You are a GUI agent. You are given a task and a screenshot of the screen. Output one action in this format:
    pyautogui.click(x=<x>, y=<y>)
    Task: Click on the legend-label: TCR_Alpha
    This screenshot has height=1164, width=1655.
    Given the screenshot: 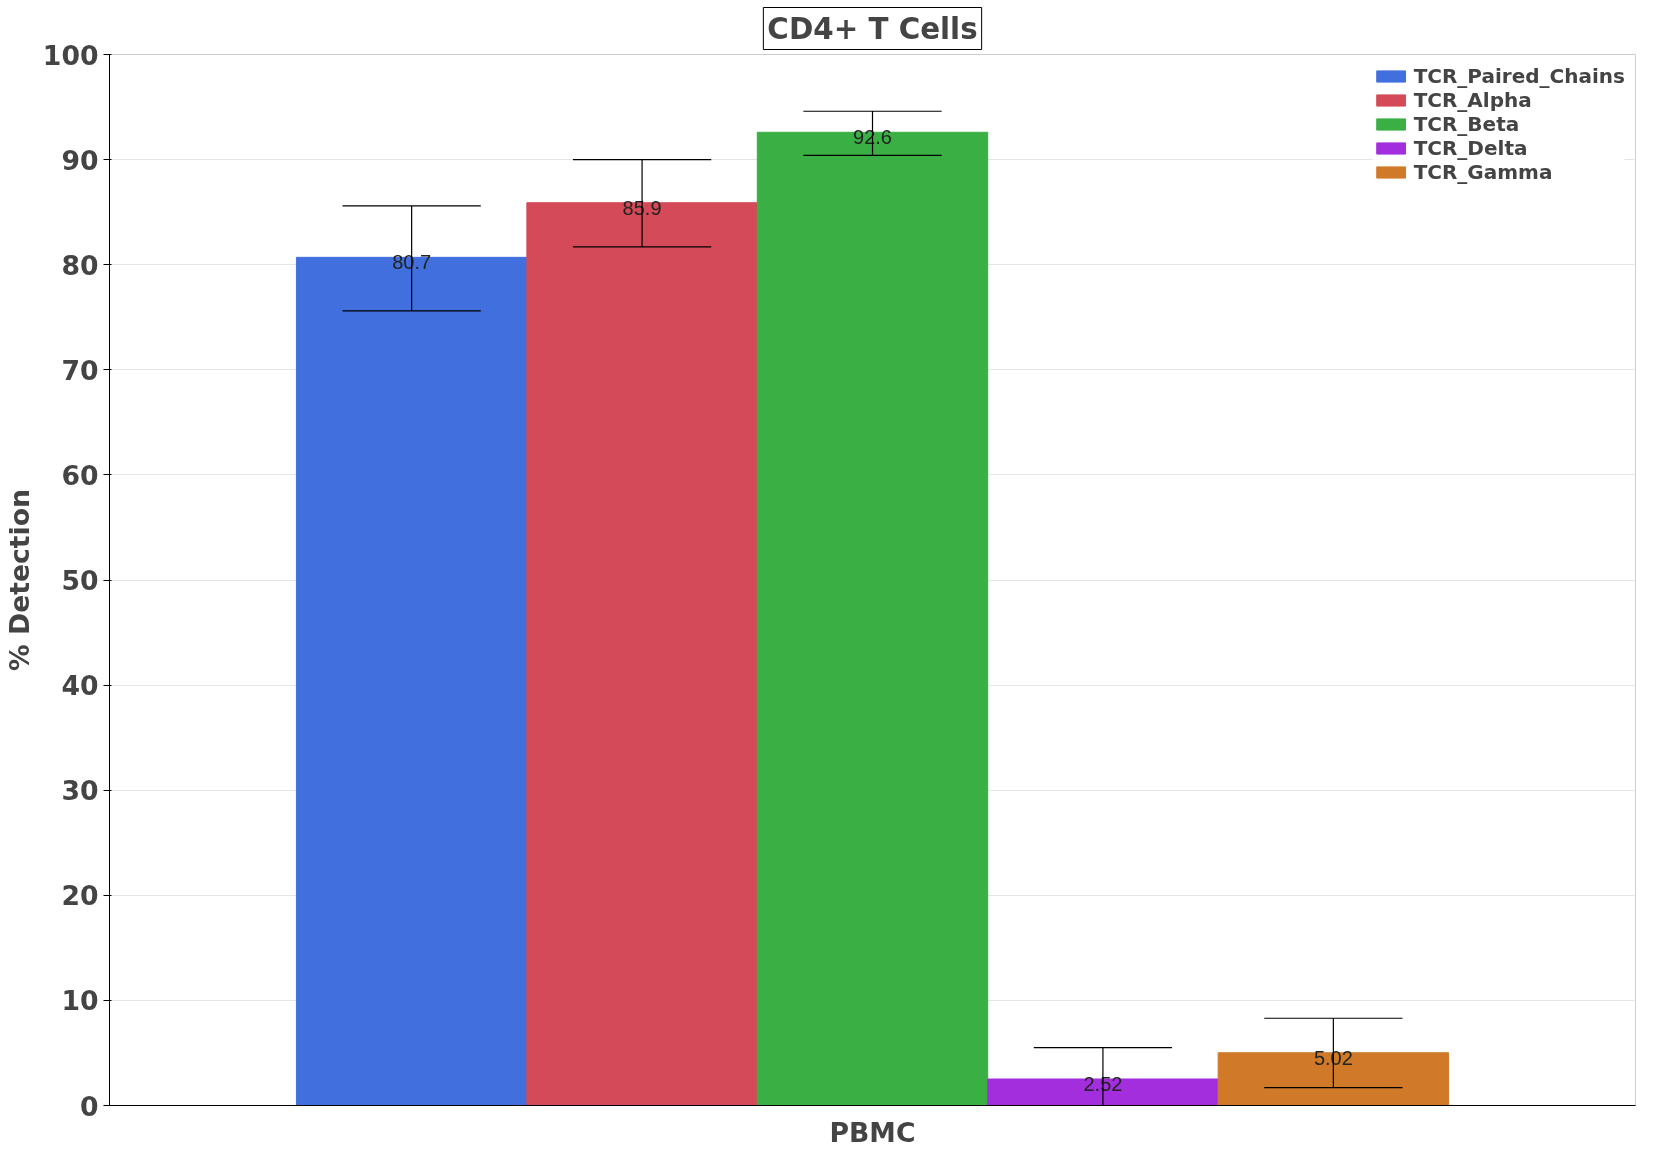 What is the action you would take?
    pyautogui.click(x=1472, y=100)
    